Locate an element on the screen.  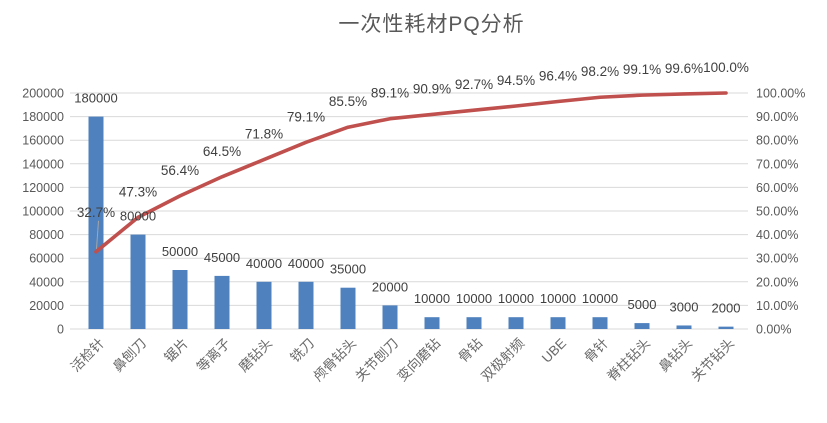
cumulative-percent-label: 98.2% is located at coordinates (600, 71).